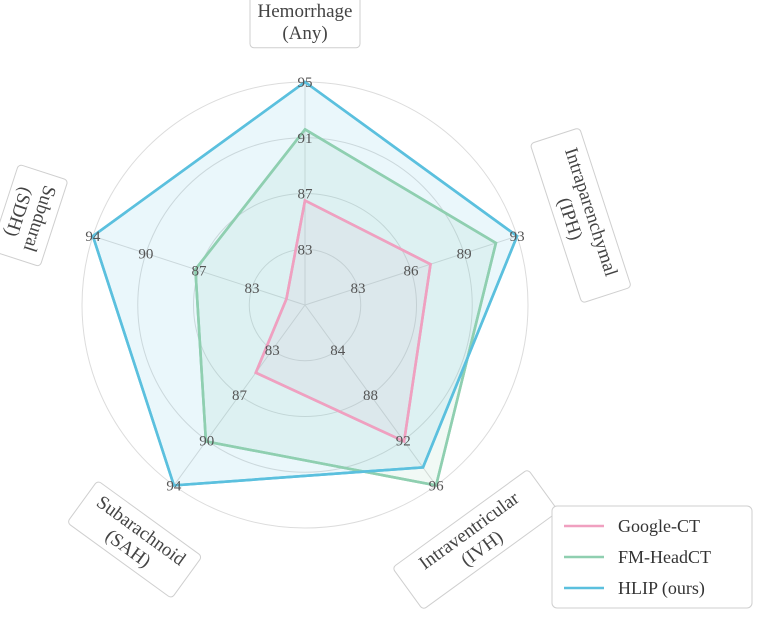 This screenshot has height=623, width=760. I want to click on legend-box, so click(652, 557).